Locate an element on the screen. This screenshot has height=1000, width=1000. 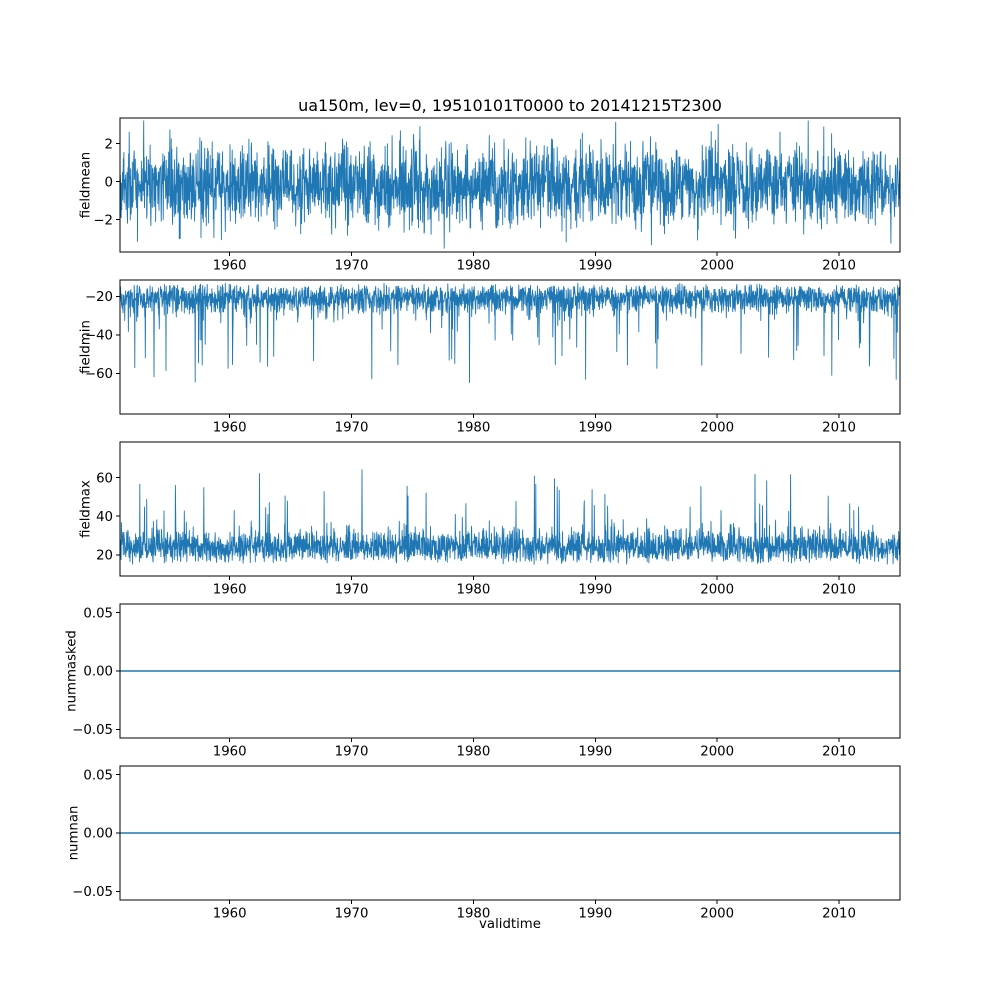
subplot-fieldmean: 2 0 −2 1960 1970 1980 1990 2000 2010 is located at coordinates (497, 195).